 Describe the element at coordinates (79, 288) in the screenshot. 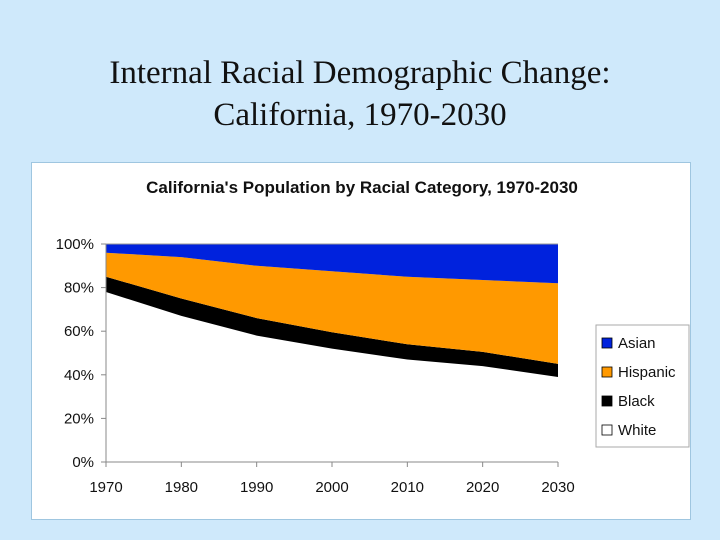

I see `y-tick-label: 80%` at that location.